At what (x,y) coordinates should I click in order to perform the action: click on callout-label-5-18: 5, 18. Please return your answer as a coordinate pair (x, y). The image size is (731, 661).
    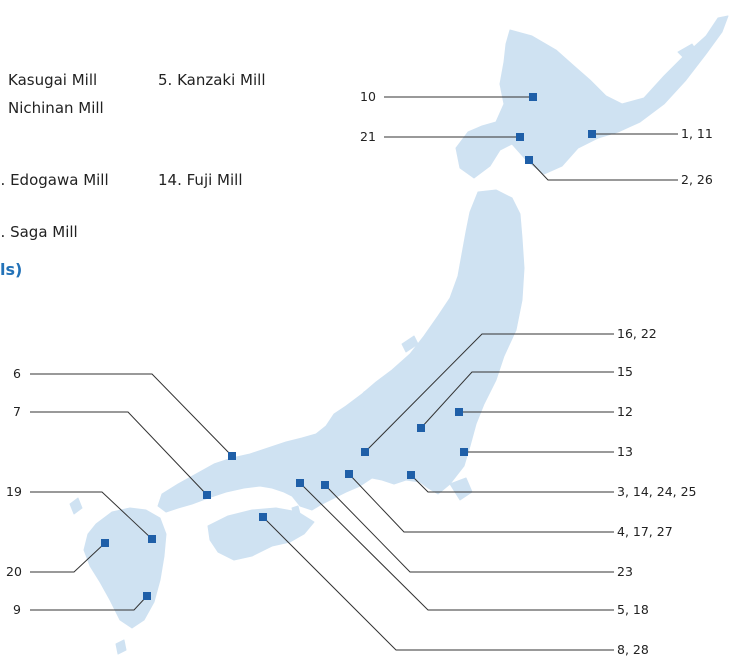
    Looking at the image, I should click on (633, 609).